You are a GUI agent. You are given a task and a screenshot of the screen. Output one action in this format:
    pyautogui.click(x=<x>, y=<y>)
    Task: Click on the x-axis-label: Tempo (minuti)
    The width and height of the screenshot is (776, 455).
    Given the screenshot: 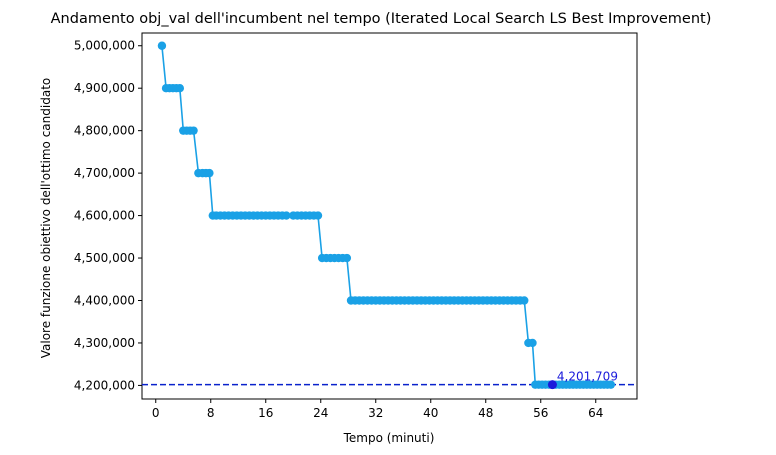 What is the action you would take?
    pyautogui.click(x=389, y=438)
    